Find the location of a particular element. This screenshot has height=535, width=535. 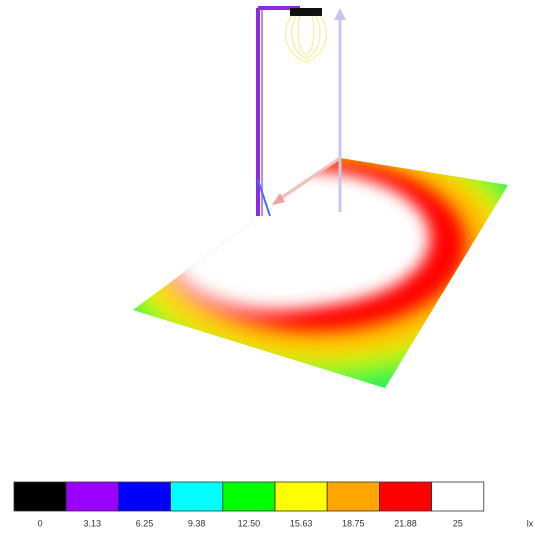

light-axis is located at coordinates (309, 110).